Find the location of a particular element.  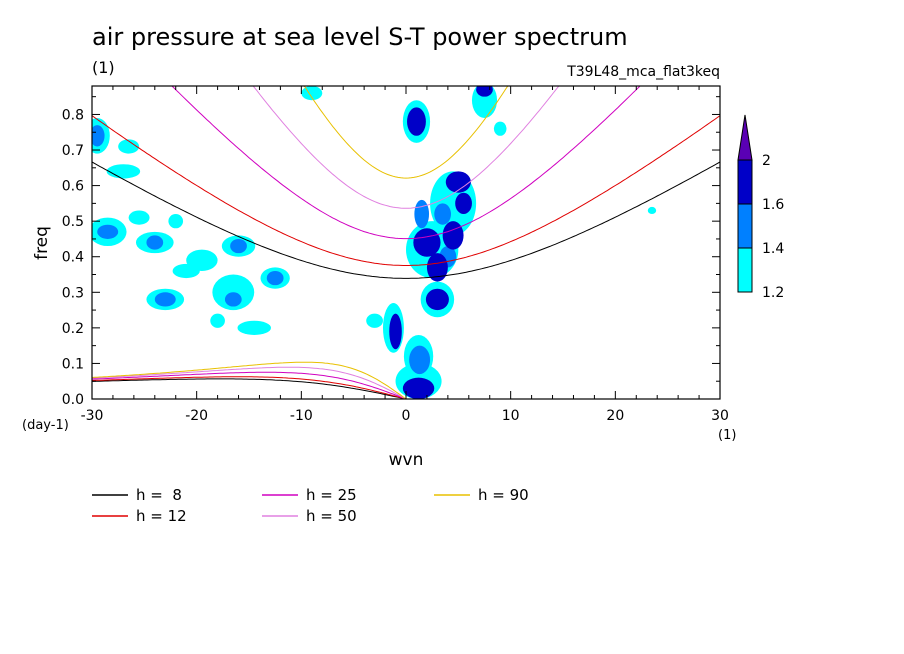

x-axis-units: (1) is located at coordinates (727, 435).